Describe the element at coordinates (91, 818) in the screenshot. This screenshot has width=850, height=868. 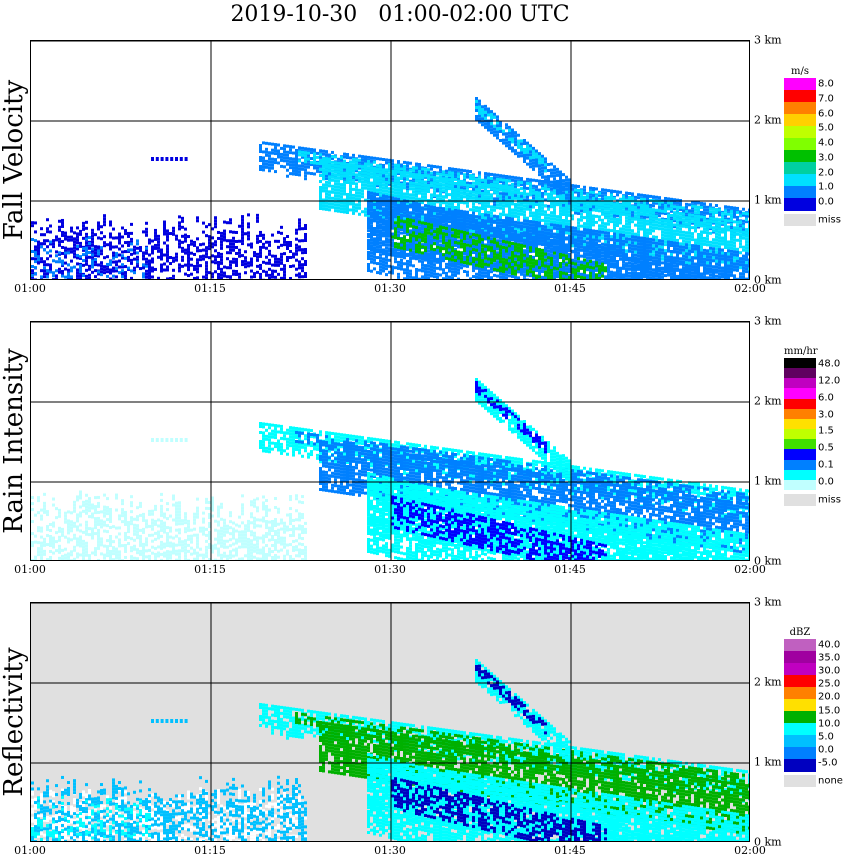
I see `echo-surface-core` at that location.